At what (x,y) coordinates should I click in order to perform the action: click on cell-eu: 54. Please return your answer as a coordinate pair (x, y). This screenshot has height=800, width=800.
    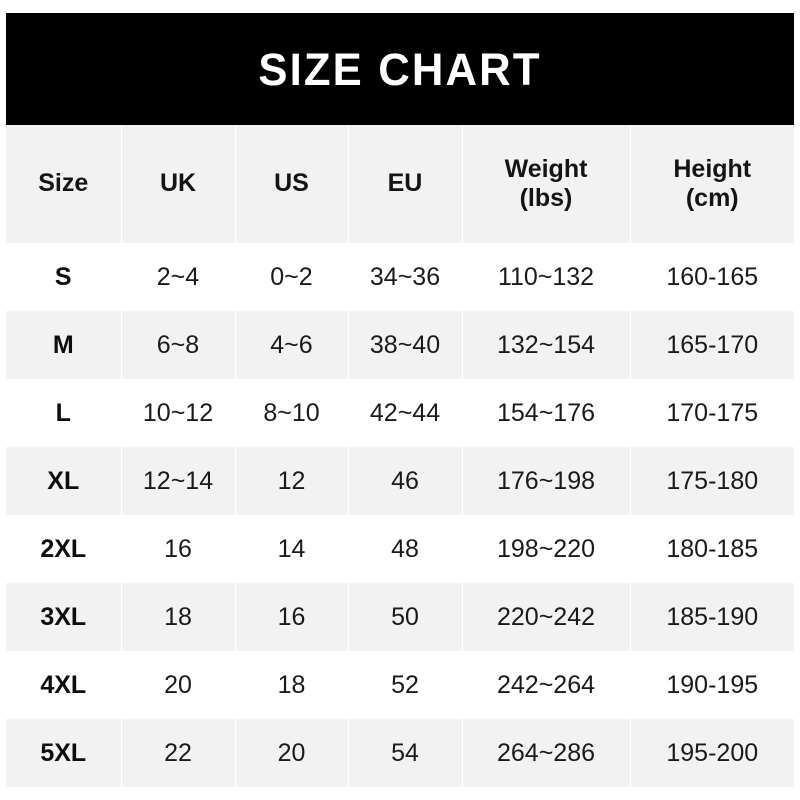
    Looking at the image, I should click on (405, 753).